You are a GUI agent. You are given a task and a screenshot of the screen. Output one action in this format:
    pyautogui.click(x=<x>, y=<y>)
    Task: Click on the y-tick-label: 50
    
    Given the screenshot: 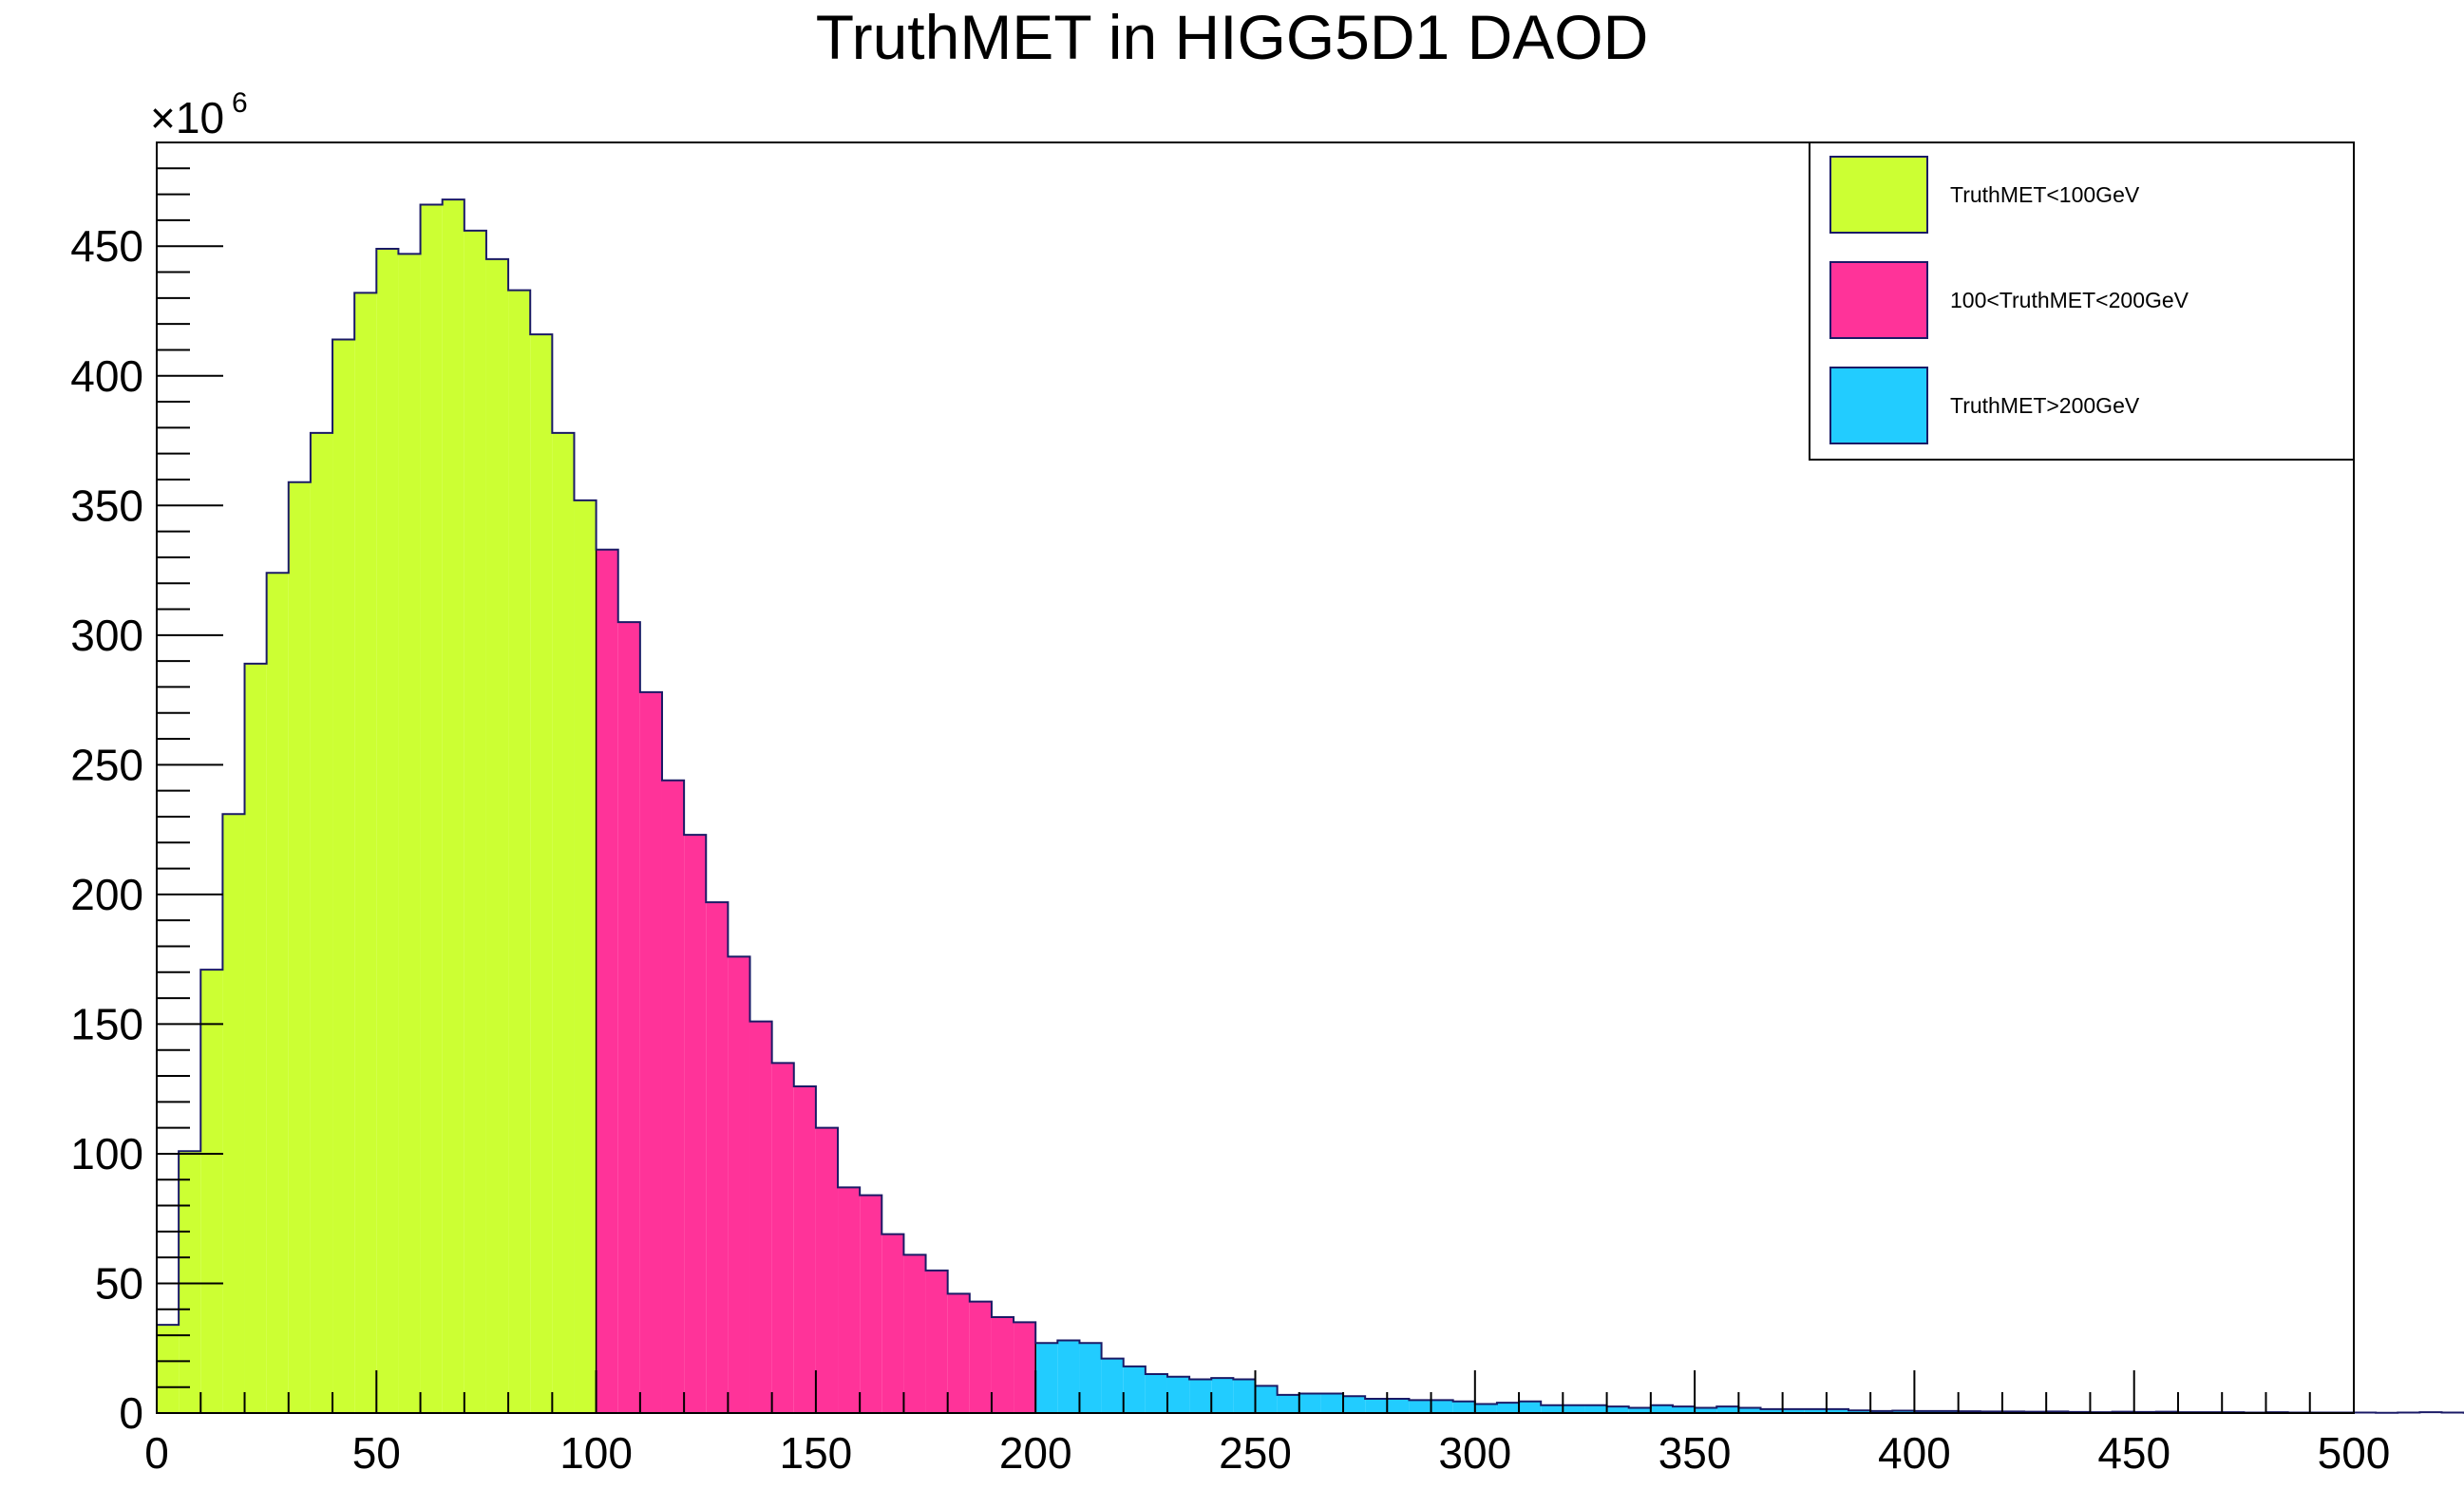 What is the action you would take?
    pyautogui.click(x=119, y=1283)
    